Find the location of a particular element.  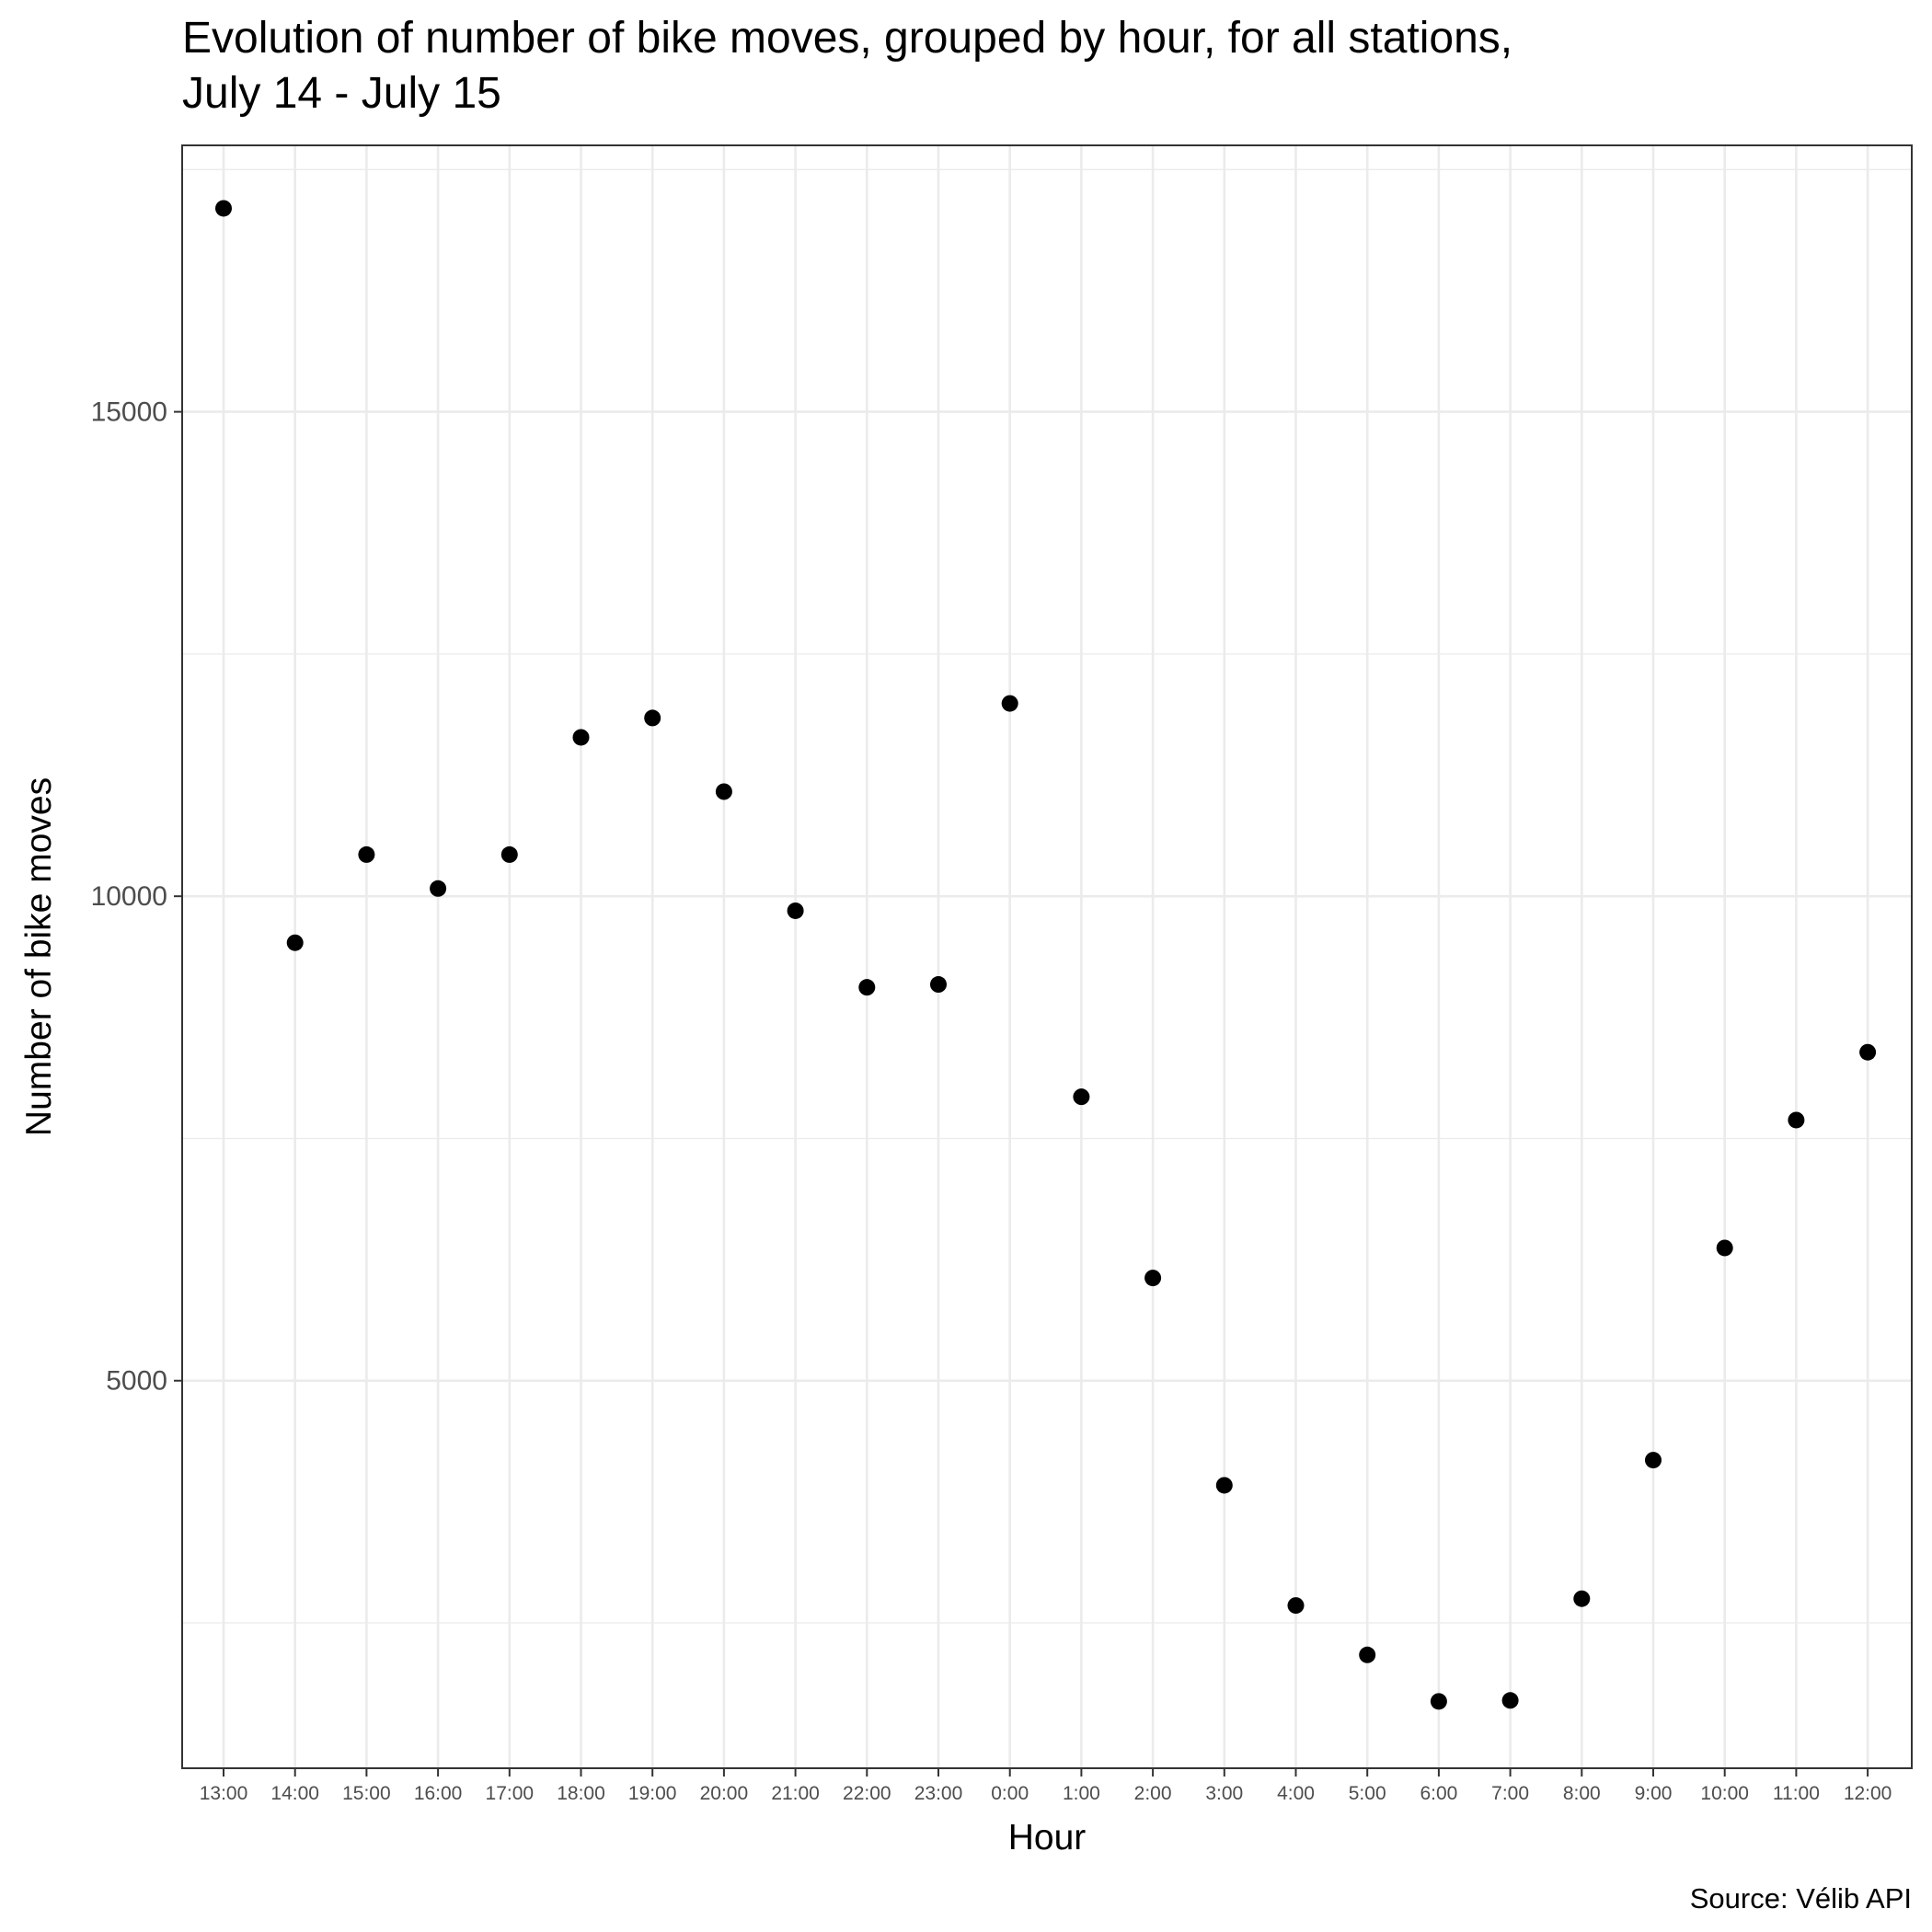

source-caption: Source: Vélib API is located at coordinates (1801, 1898).